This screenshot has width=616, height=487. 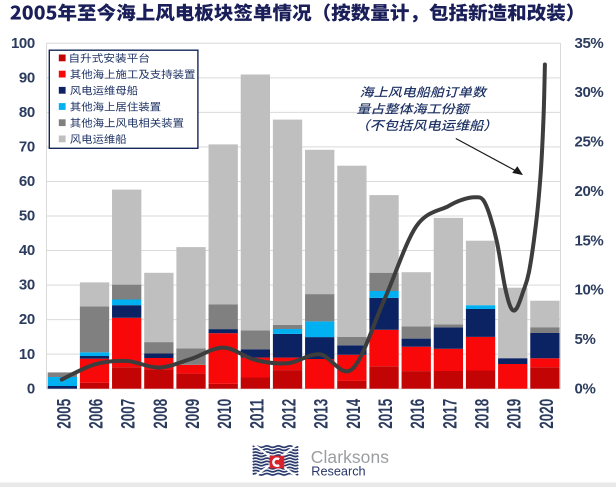 What do you see at coordinates (585, 339) in the screenshot?
I see `svg-text: 5%` at bounding box center [585, 339].